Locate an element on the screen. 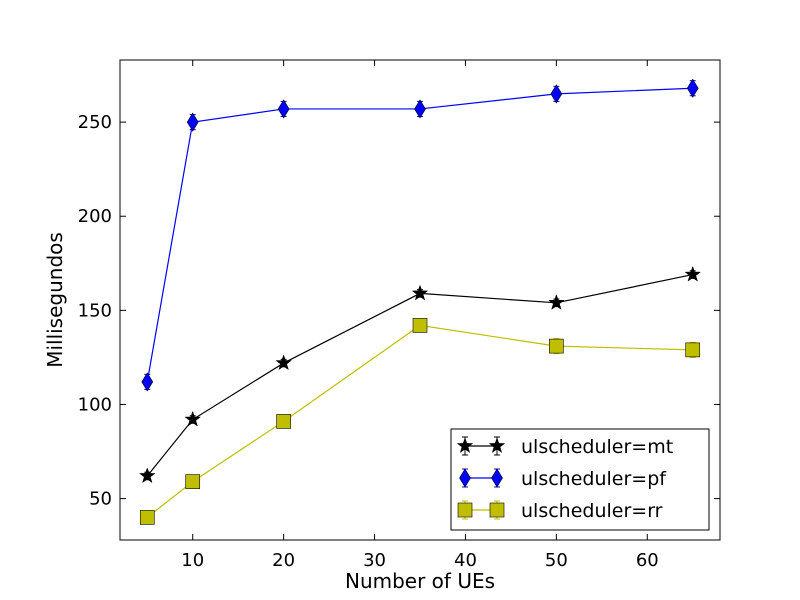 The image size is (800, 600). x-tick-label: 30 is located at coordinates (374, 560).